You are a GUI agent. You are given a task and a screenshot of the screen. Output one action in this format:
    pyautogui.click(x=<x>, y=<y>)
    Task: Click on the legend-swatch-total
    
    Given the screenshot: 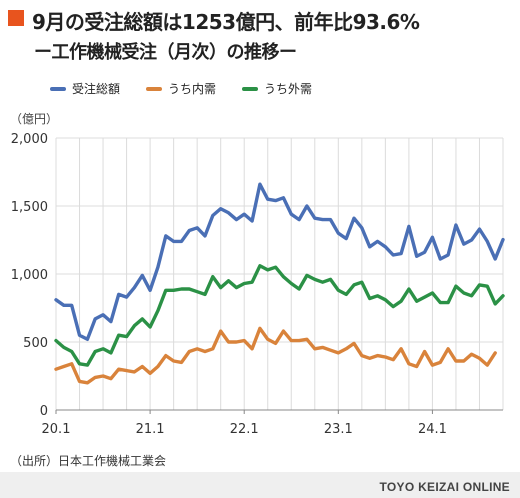 What is the action you would take?
    pyautogui.click(x=58, y=88)
    